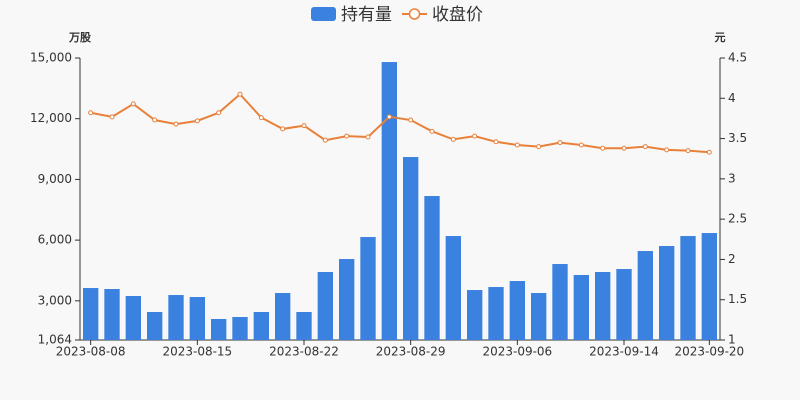  What do you see at coordinates (411, 352) in the screenshot?
I see `x-tick-label: 2023-08-29` at bounding box center [411, 352].